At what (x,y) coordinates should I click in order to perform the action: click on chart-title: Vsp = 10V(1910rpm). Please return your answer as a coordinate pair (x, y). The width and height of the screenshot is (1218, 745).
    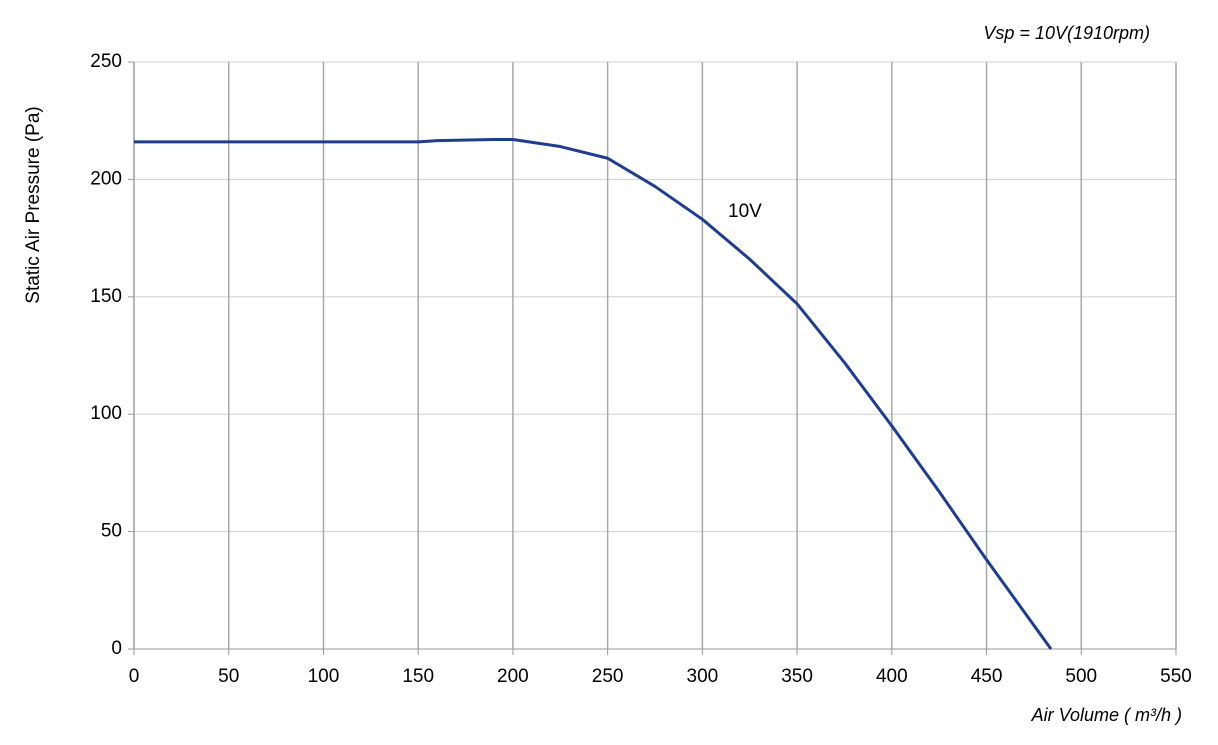
    Looking at the image, I should click on (1066, 33).